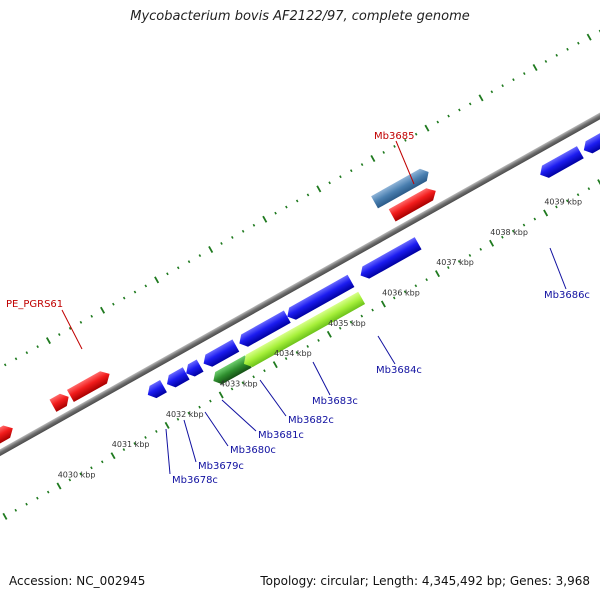  What do you see at coordinates (239, 384) in the screenshot?
I see `kbp-label: 4033 kbp` at bounding box center [239, 384].